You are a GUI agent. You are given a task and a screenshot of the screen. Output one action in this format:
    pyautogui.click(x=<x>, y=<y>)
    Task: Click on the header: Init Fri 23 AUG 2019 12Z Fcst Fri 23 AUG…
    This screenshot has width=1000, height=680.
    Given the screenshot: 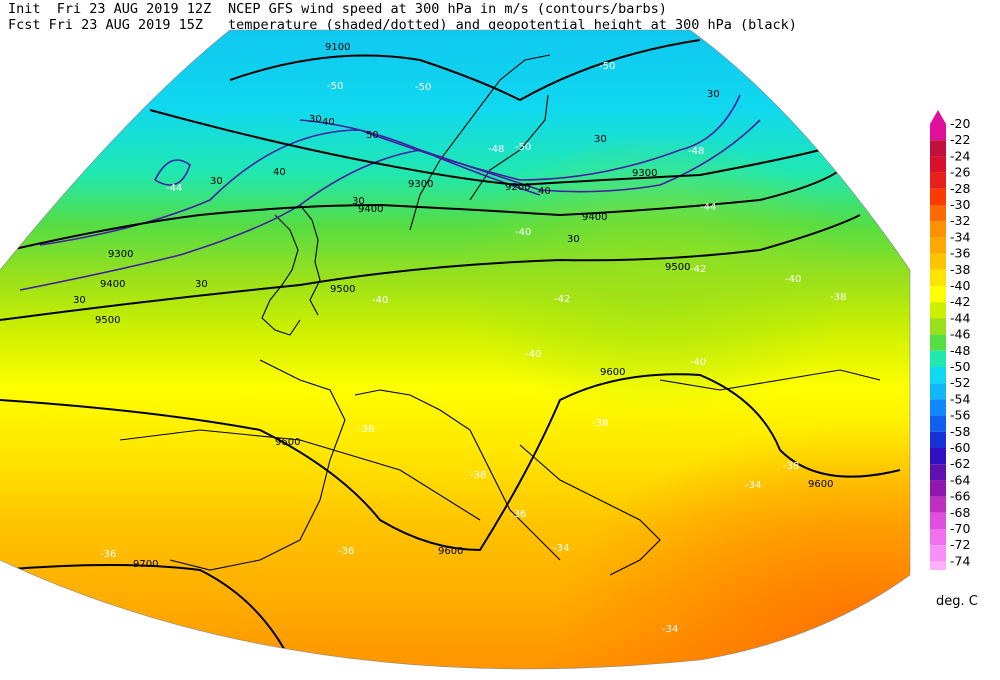 What is the action you would take?
    pyautogui.click(x=398, y=40)
    